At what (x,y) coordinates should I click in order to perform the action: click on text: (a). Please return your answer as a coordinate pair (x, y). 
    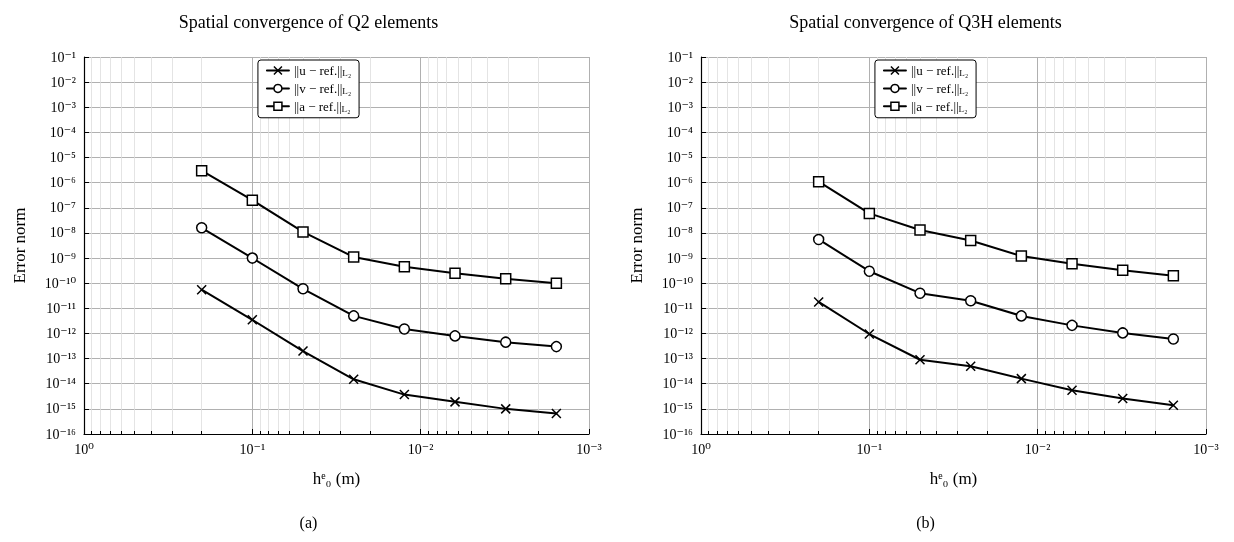
    Looking at the image, I should click on (308, 522).